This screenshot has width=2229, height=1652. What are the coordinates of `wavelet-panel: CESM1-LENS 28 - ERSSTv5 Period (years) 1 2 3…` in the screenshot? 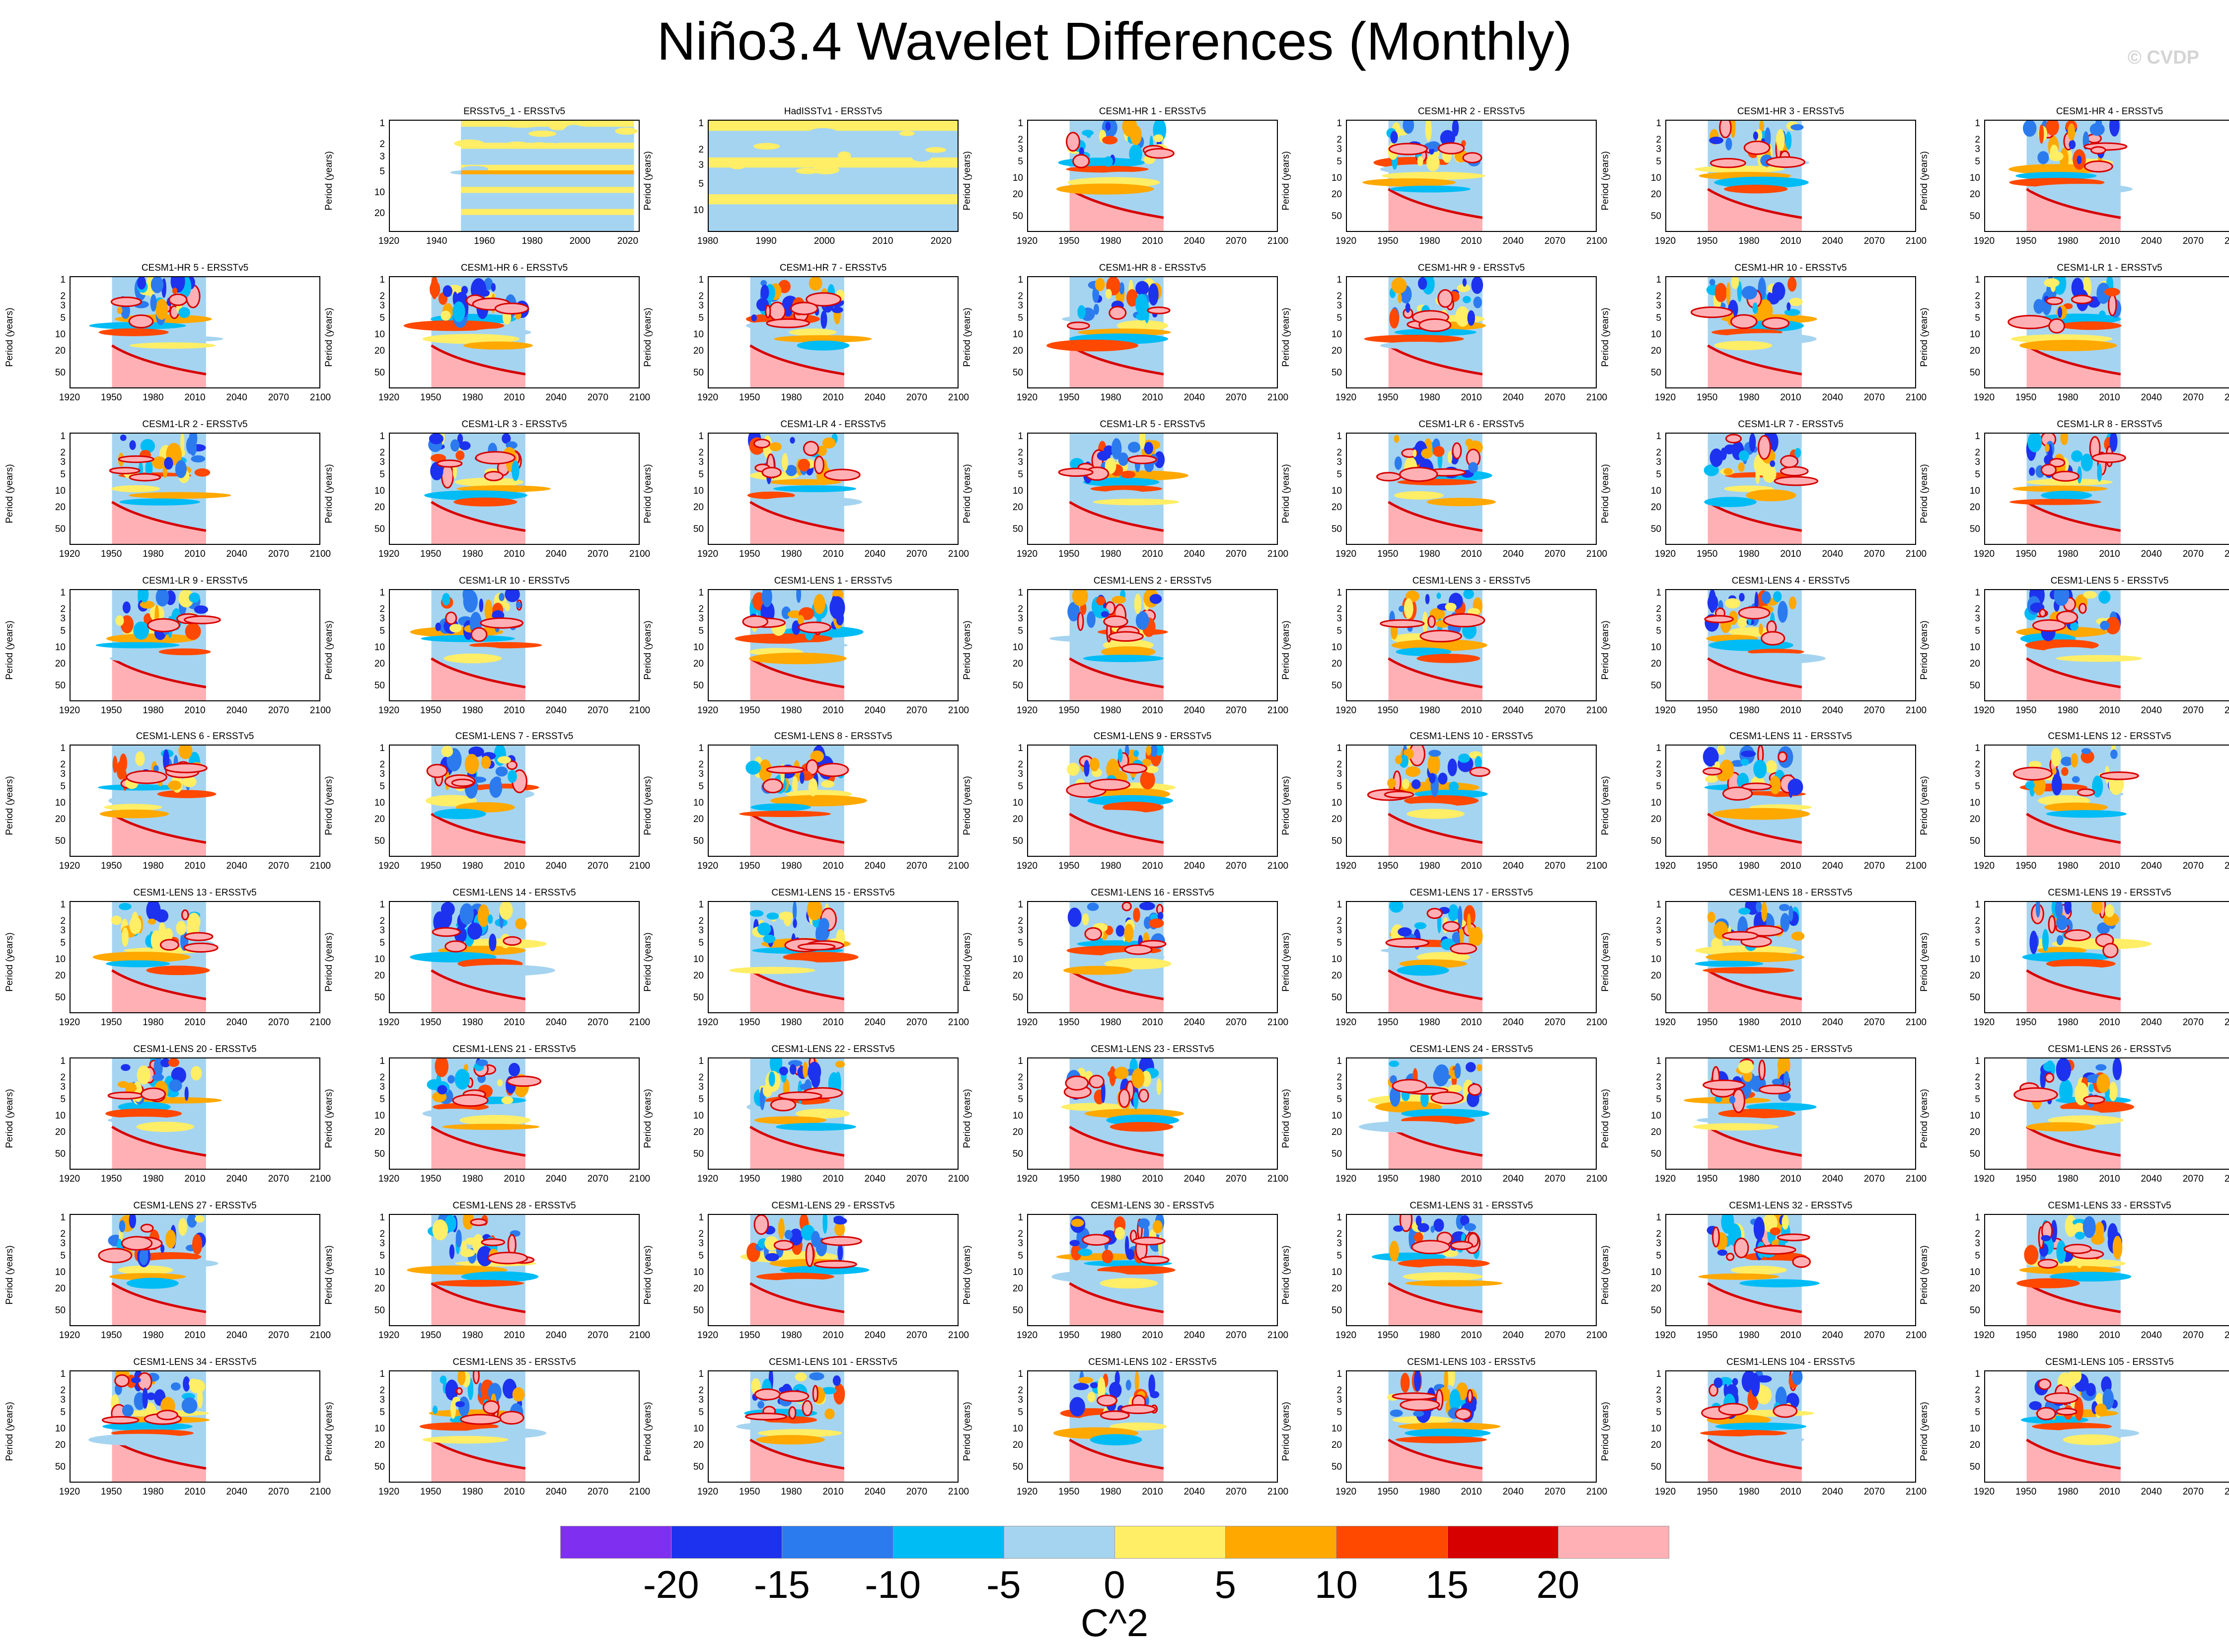 It's located at (484, 1279).